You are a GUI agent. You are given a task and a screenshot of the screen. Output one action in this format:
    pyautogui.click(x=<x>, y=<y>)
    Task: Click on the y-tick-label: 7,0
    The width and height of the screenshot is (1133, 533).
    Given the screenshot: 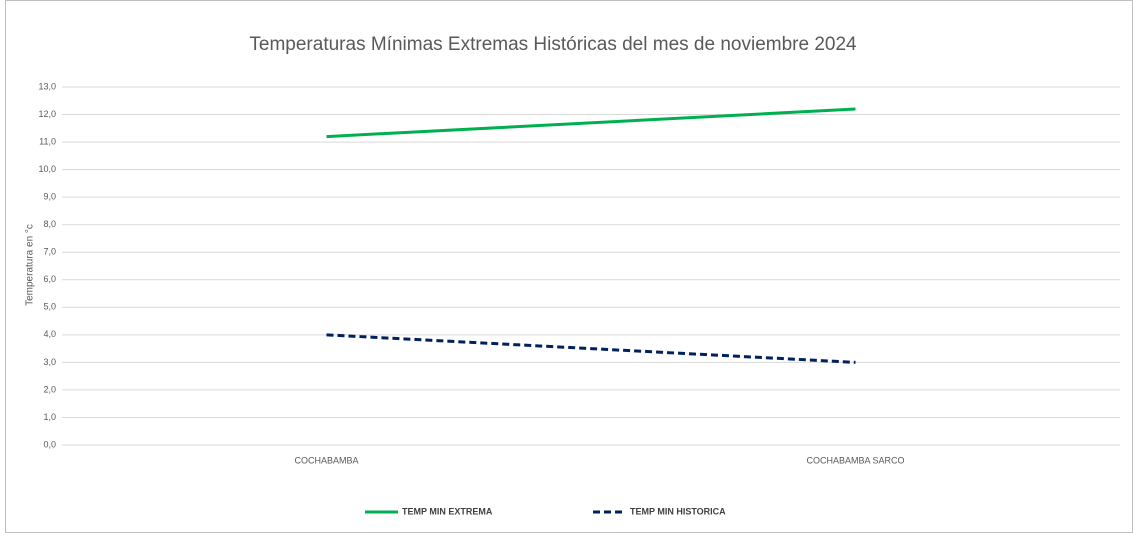 What is the action you would take?
    pyautogui.click(x=49, y=252)
    